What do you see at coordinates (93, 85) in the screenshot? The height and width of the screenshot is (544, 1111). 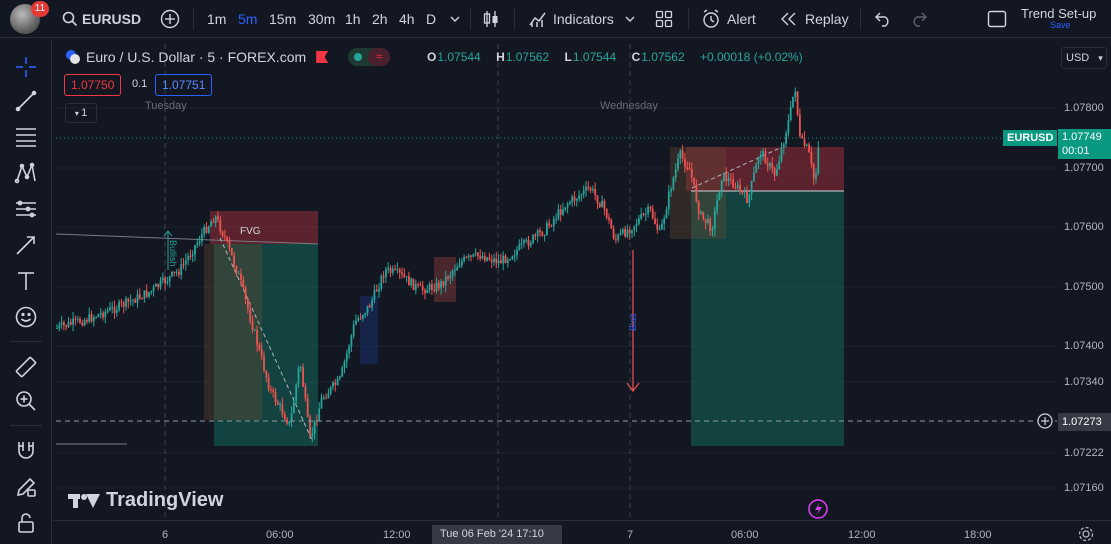 I see `sell-button: 1.07750` at bounding box center [93, 85].